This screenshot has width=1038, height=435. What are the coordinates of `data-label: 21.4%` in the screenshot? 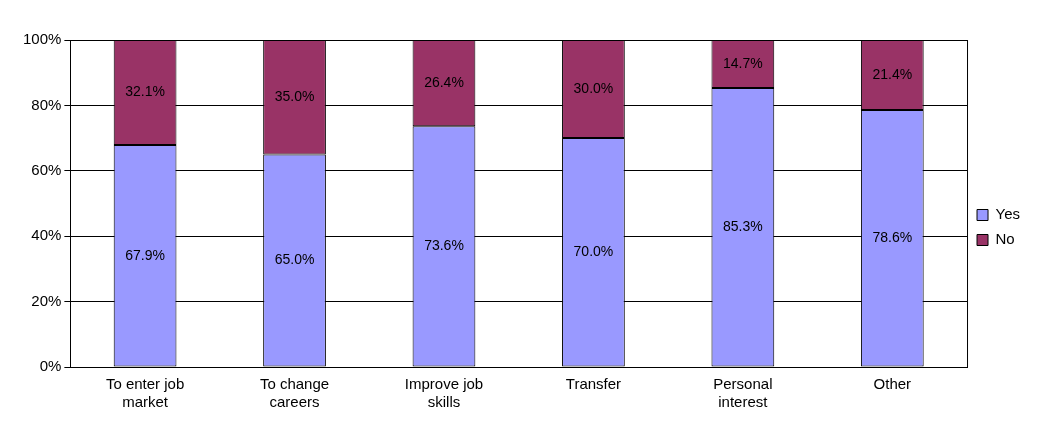 It's located at (892, 73).